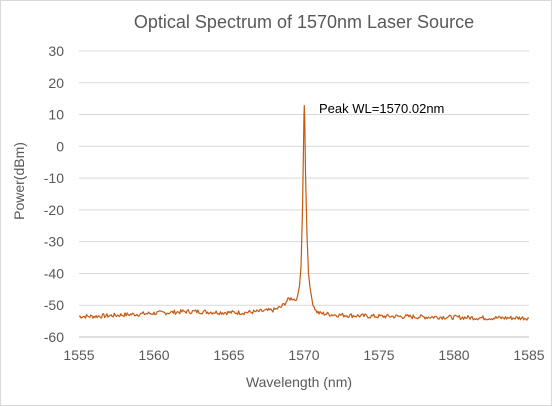 This screenshot has width=552, height=406. Describe the element at coordinates (528, 355) in the screenshot. I see `x-tick-label: 1585` at that location.